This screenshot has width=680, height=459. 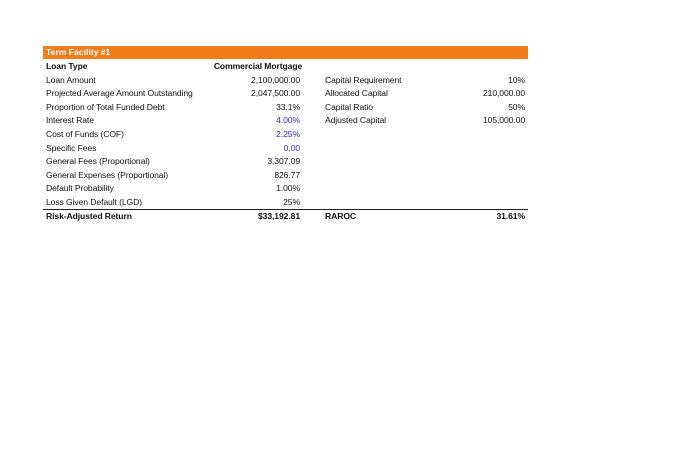 I want to click on row-label: General Fees (Proportional), so click(x=98, y=161).